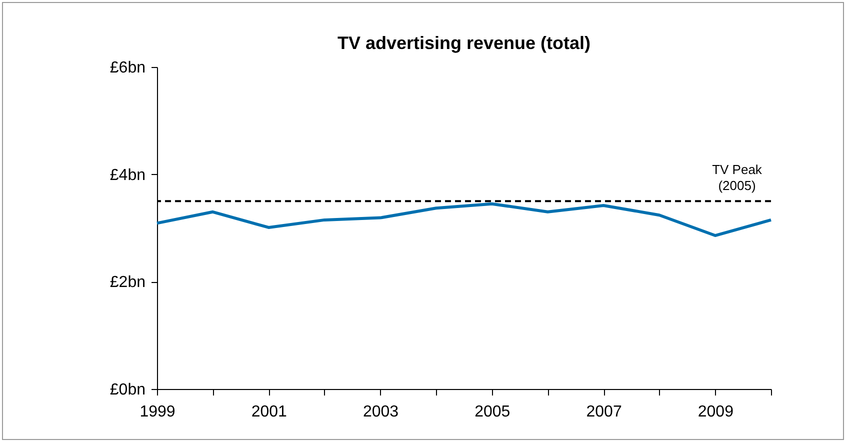  What do you see at coordinates (716, 412) in the screenshot?
I see `x-tick-label: 2009` at bounding box center [716, 412].